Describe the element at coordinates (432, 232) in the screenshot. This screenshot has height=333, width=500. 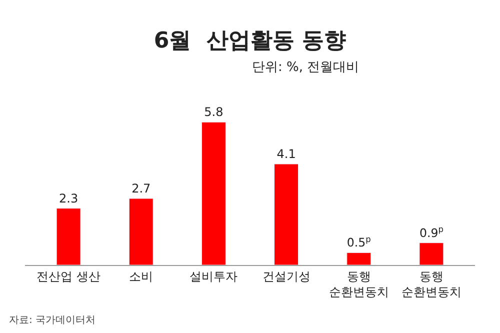
I see `data-label: 0.9$^{p}$` at that location.